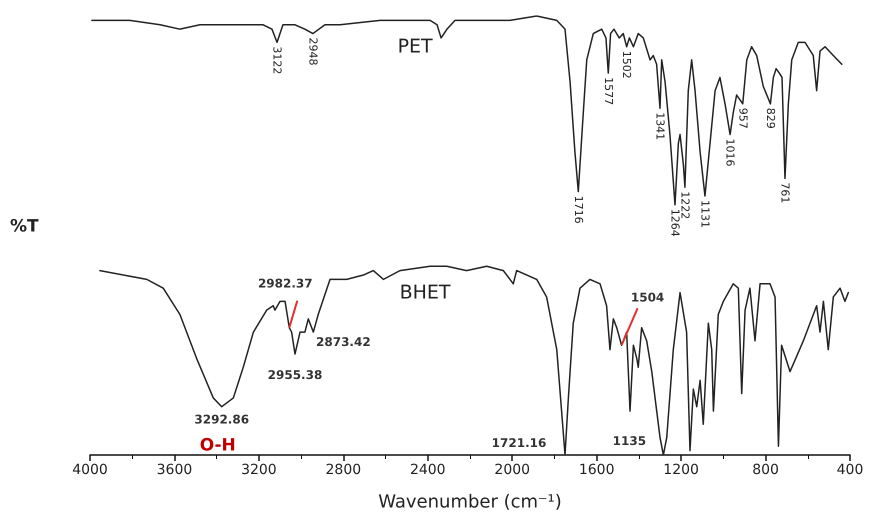 This screenshot has width=871, height=523. I want to click on annotation: 1502, so click(627, 64).